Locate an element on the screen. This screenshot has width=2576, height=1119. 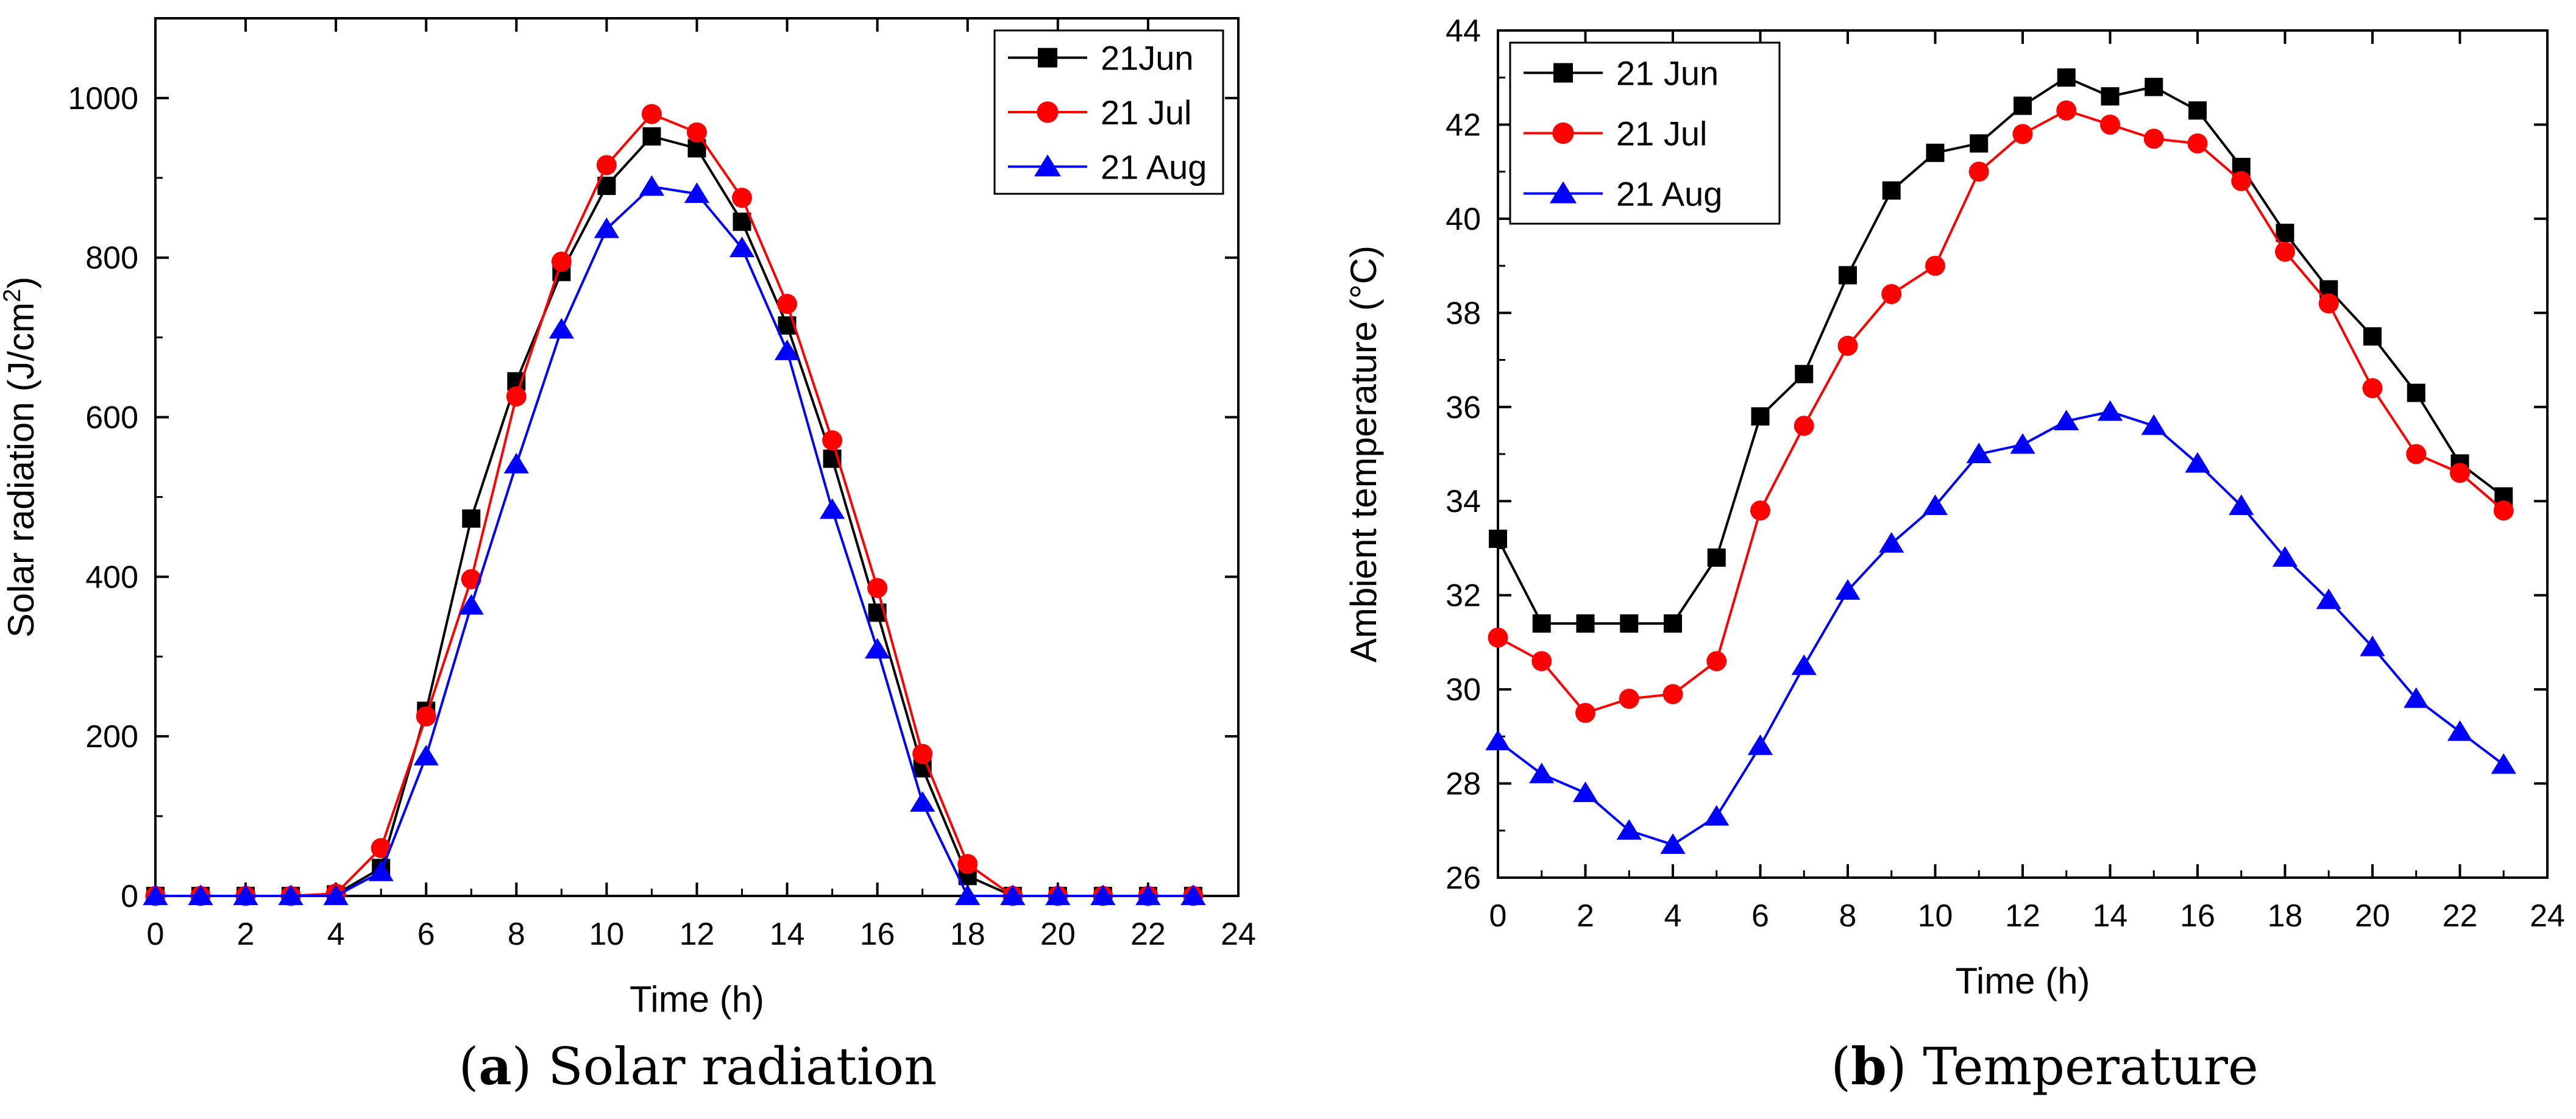
y-tick-label: 34 is located at coordinates (1463, 502).